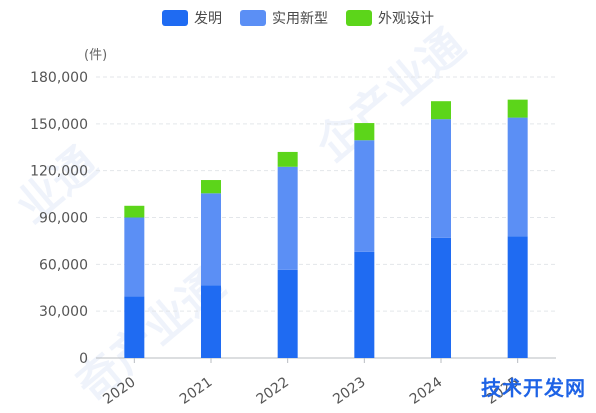 Image resolution: width=596 pixels, height=413 pixels. What do you see at coordinates (119, 389) in the screenshot?
I see `x-tick-label: 2020` at bounding box center [119, 389].